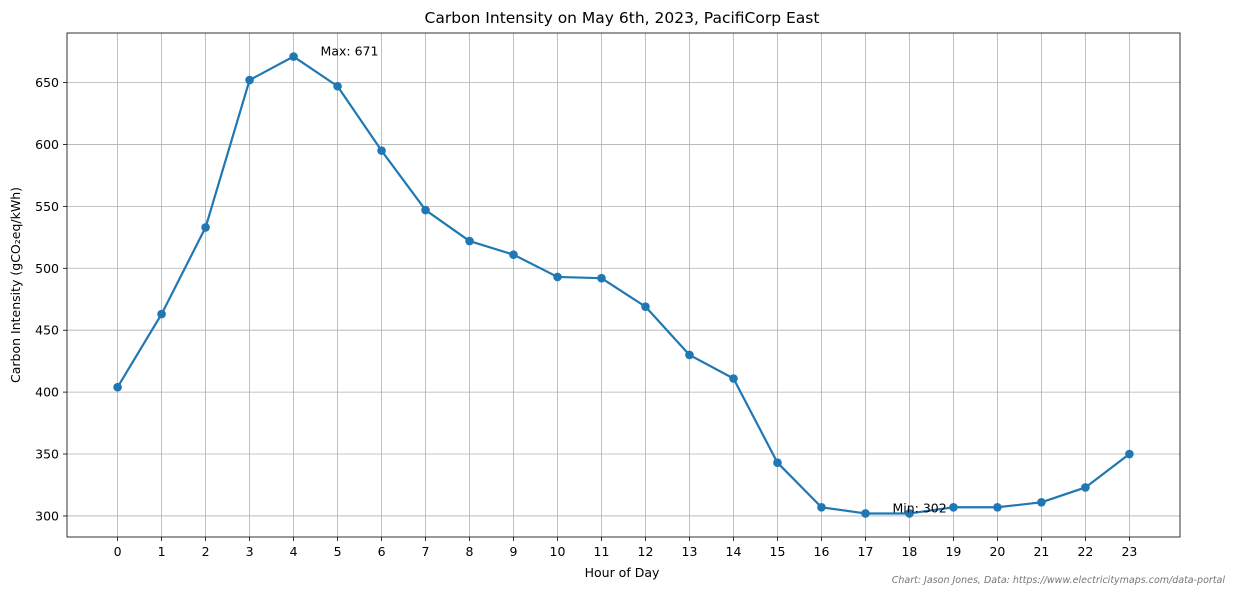  Describe the element at coordinates (1129, 551) in the screenshot. I see `x-tick-label: 23` at that location.